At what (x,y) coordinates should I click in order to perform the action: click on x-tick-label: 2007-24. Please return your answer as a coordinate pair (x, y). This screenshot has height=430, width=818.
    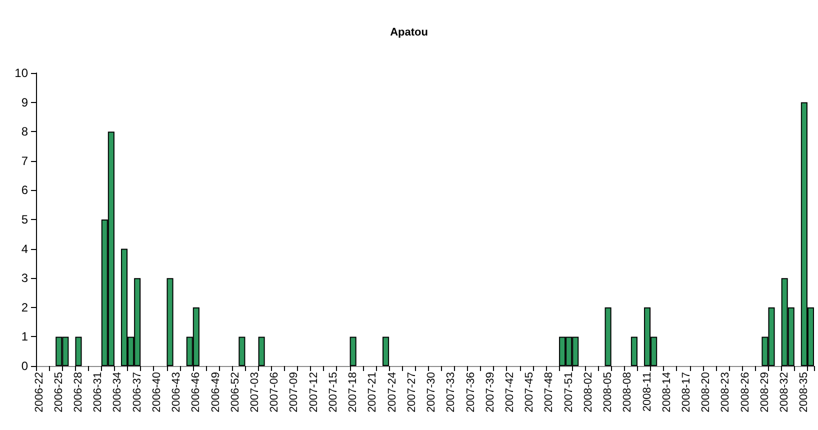
    Looking at the image, I should click on (392, 392).